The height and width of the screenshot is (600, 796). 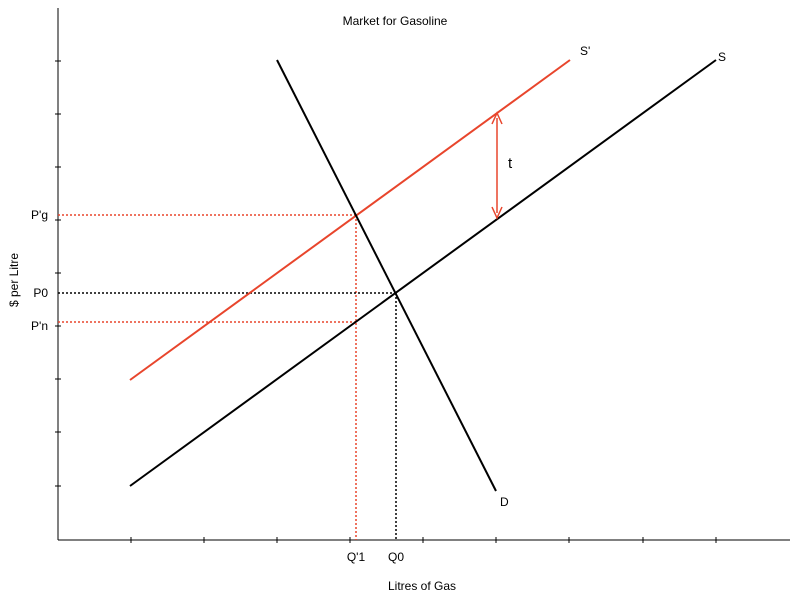 What do you see at coordinates (510, 163) in the screenshot?
I see `tax-label: t` at bounding box center [510, 163].